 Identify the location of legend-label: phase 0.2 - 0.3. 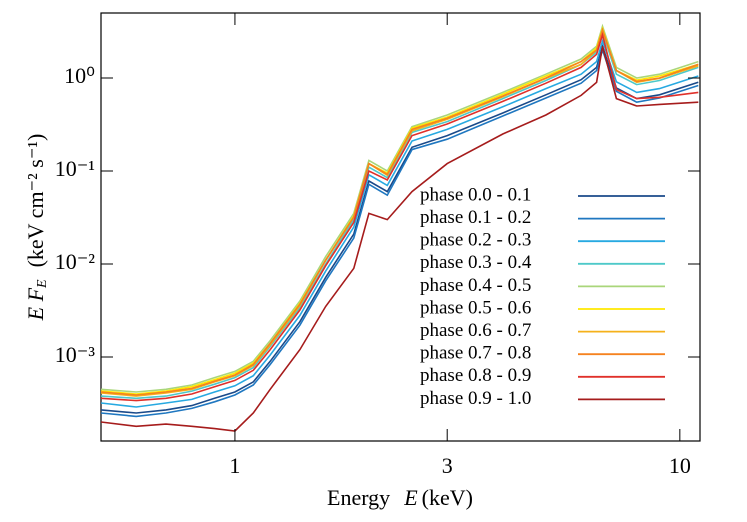
(475, 240).